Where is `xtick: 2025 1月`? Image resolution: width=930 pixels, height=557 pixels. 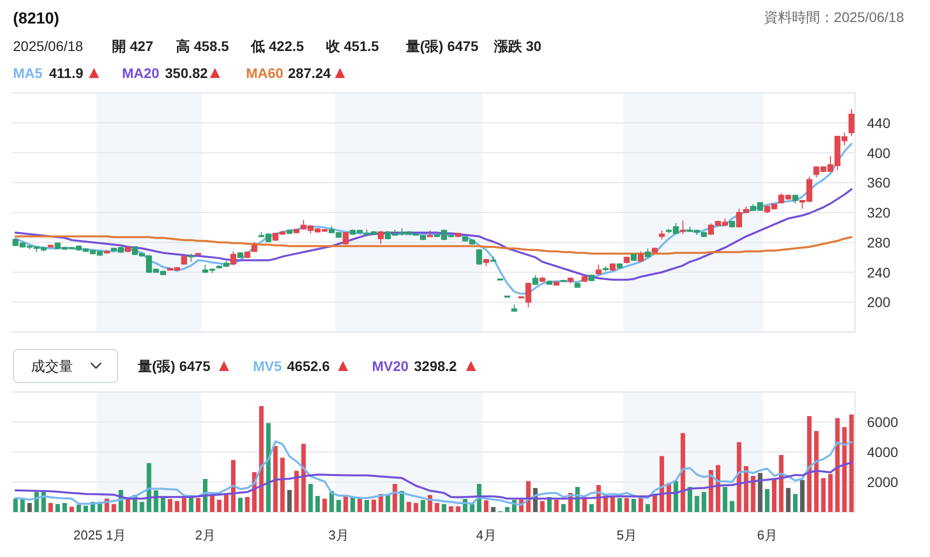 xtick: 2025 1月 is located at coordinates (99, 535).